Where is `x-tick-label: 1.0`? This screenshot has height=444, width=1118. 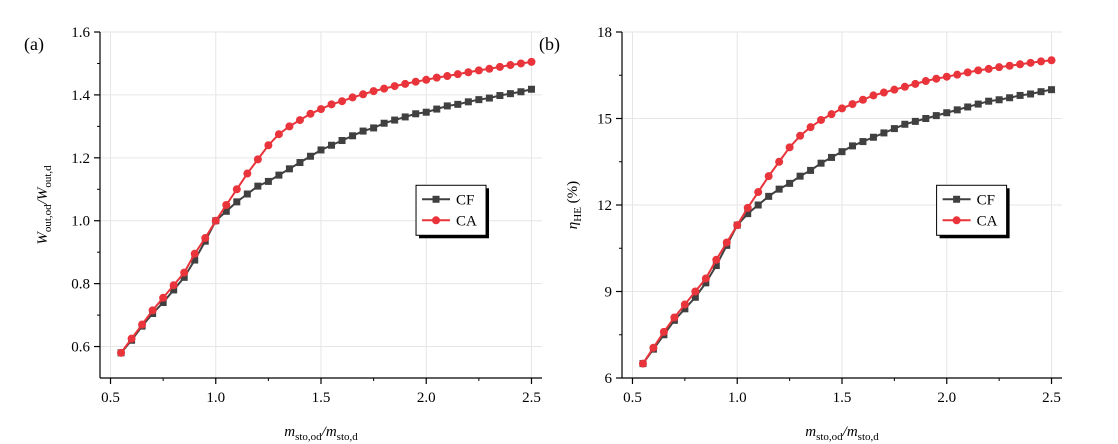
x-tick-label: 1.0 is located at coordinates (215, 398).